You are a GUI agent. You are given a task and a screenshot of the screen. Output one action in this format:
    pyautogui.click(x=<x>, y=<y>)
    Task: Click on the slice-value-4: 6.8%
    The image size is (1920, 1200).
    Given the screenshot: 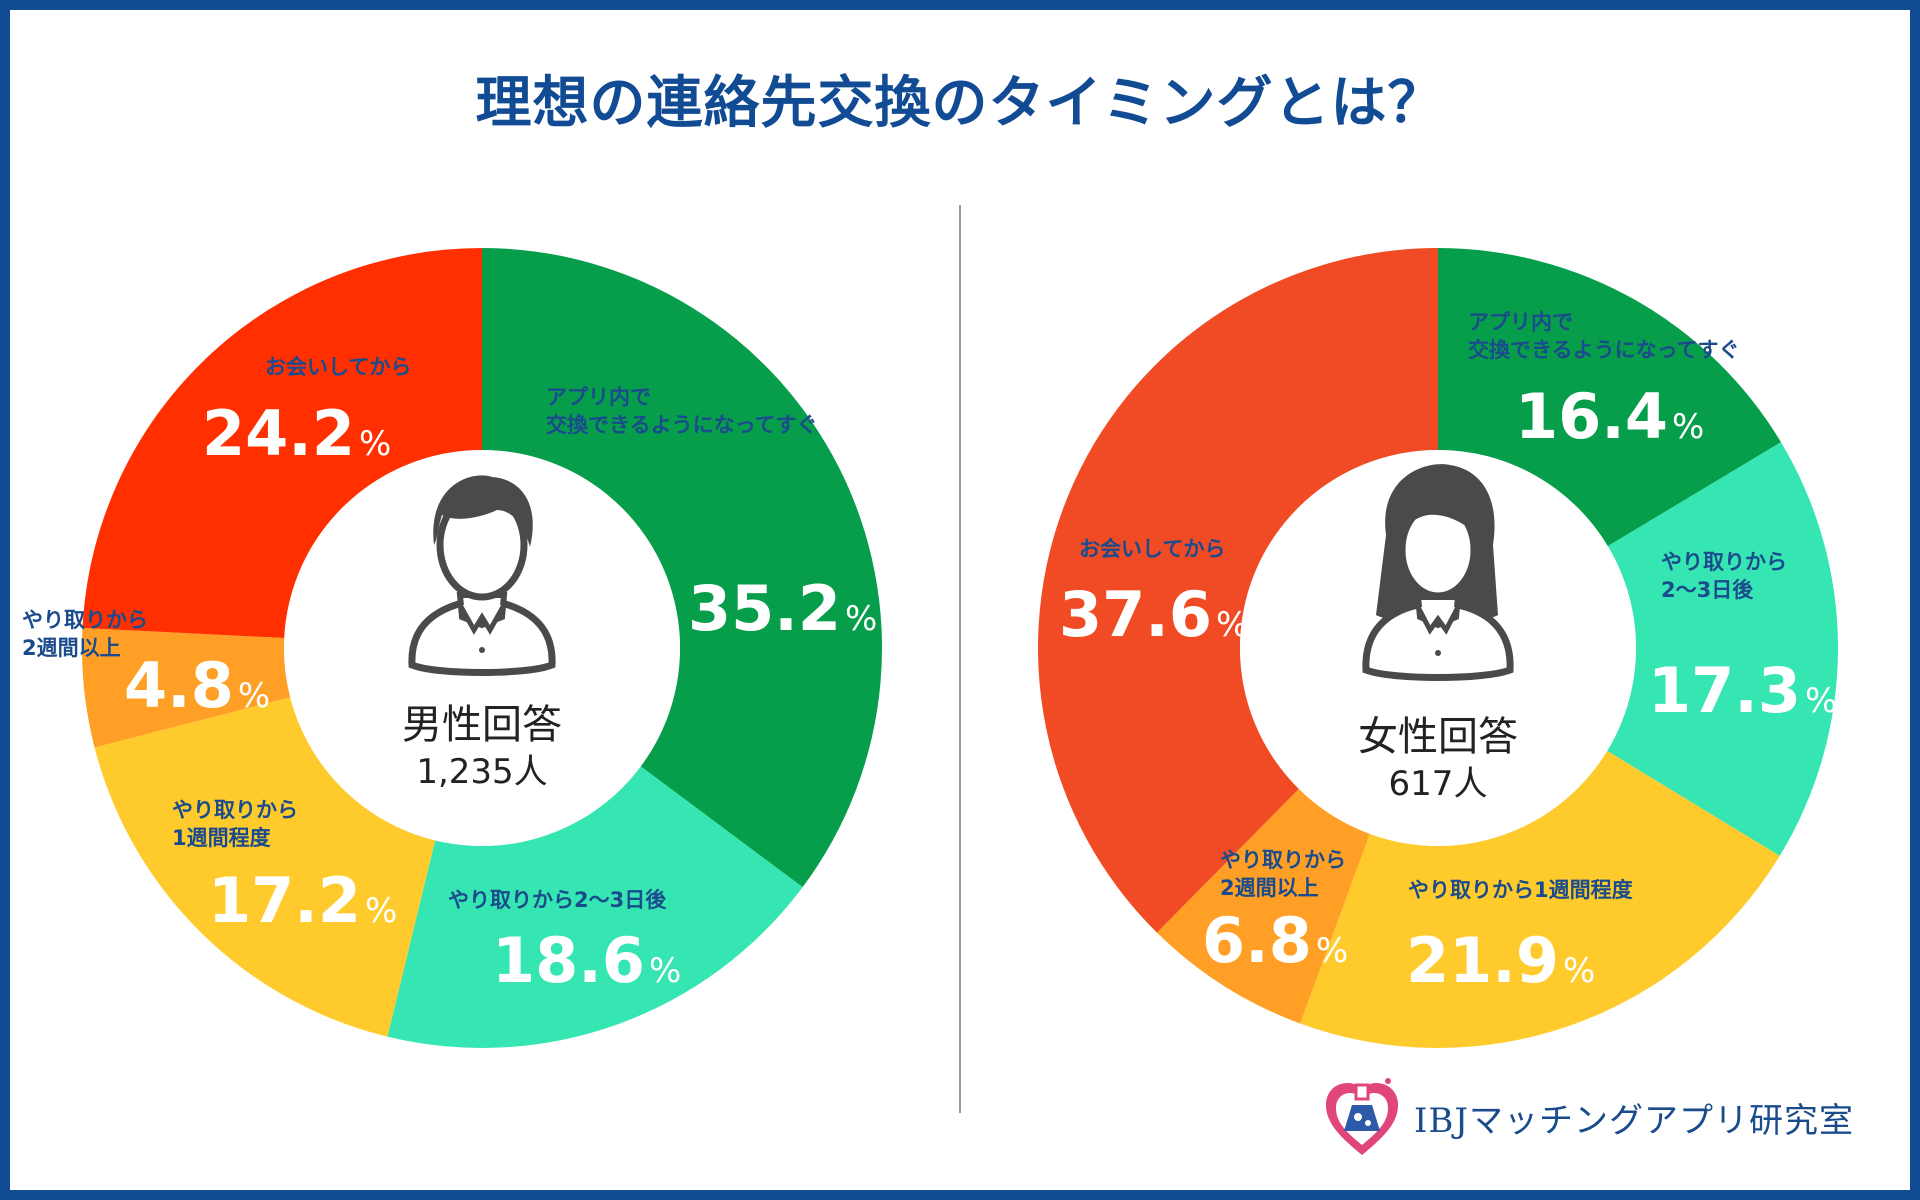 What is the action you would take?
    pyautogui.click(x=1275, y=940)
    